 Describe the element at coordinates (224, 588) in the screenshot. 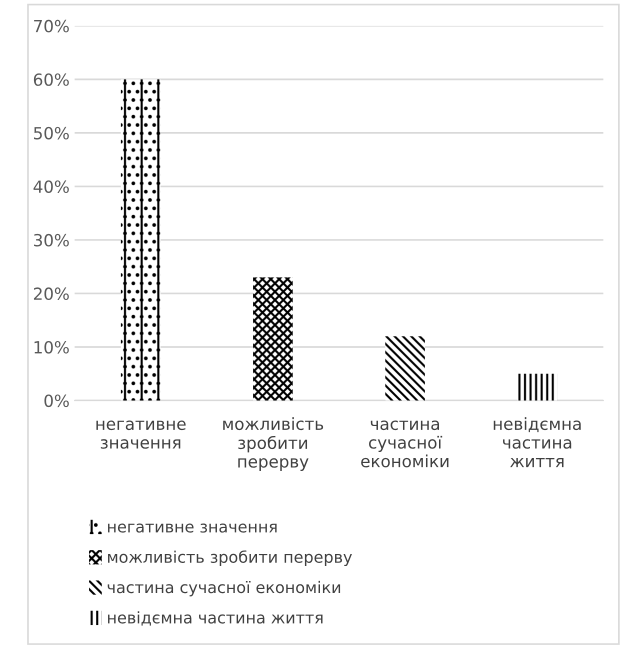

I see `legend-label: частина сучасної економіки` at that location.